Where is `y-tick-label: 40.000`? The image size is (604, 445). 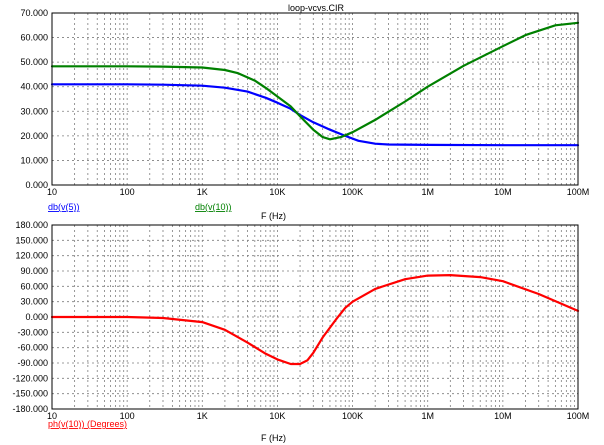 y-tick-label: 40.000 is located at coordinates (34, 87).